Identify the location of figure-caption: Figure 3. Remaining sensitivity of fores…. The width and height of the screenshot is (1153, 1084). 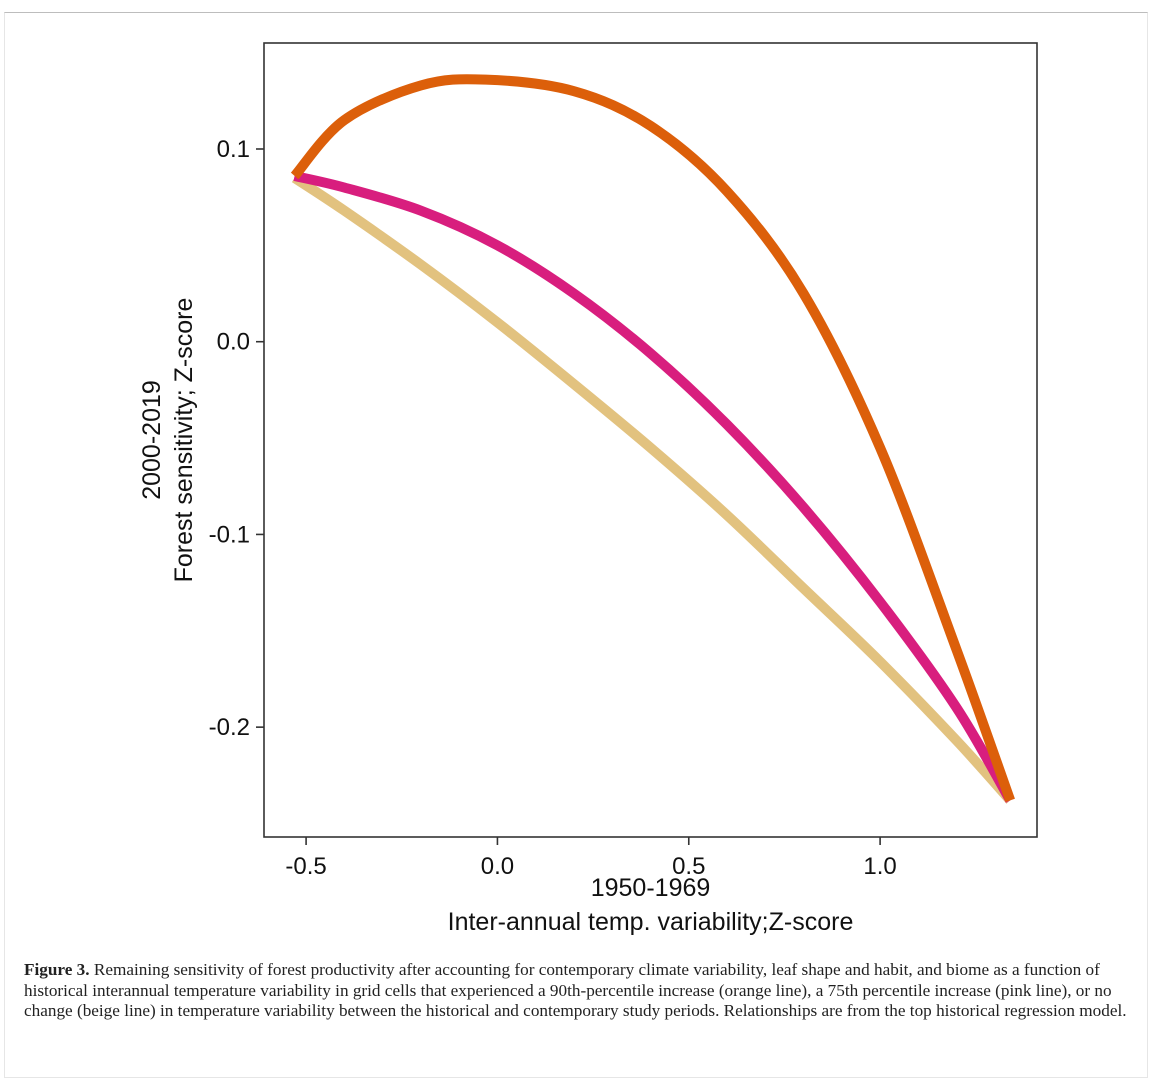
(579, 991).